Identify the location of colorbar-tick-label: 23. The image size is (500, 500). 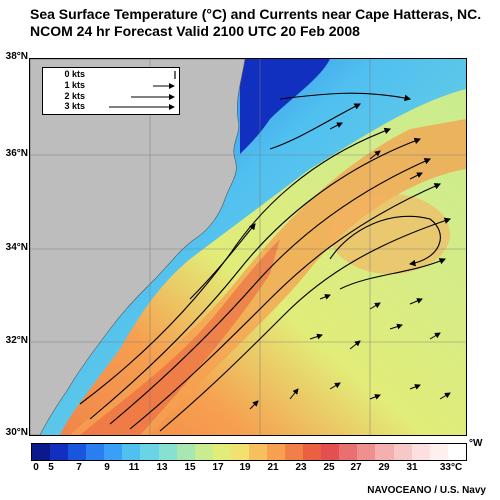
(301, 467).